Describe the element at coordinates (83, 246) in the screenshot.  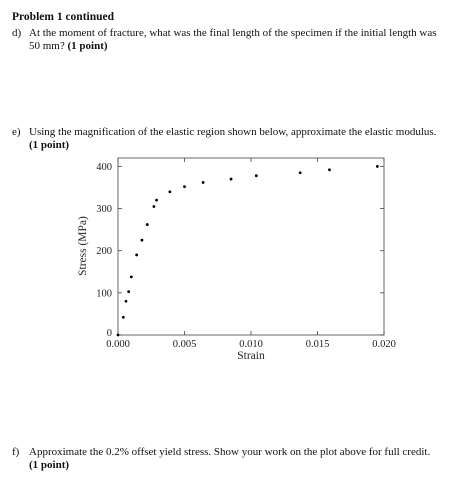
I see `y-axis-label: Stress (MPa)` at that location.